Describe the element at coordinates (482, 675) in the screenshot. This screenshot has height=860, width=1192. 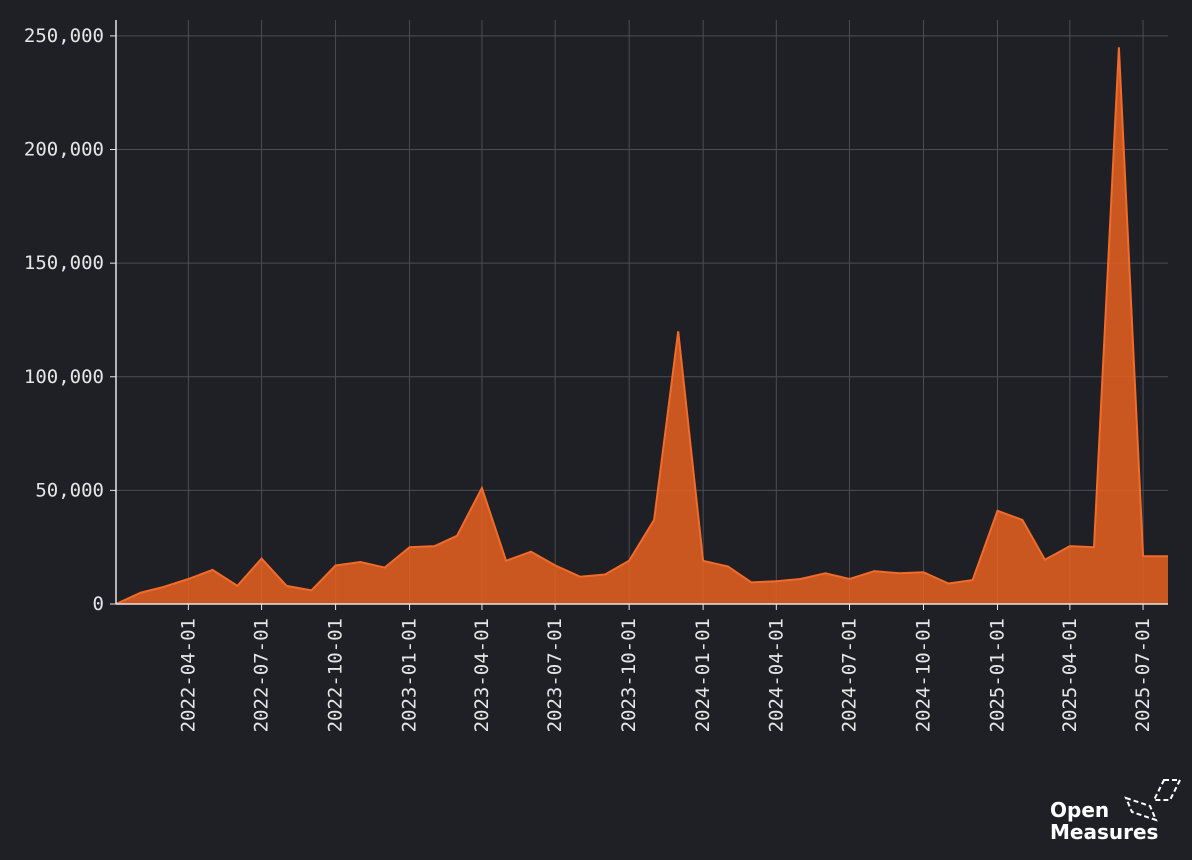
I see `x-tick-label: 2023-04-01` at that location.